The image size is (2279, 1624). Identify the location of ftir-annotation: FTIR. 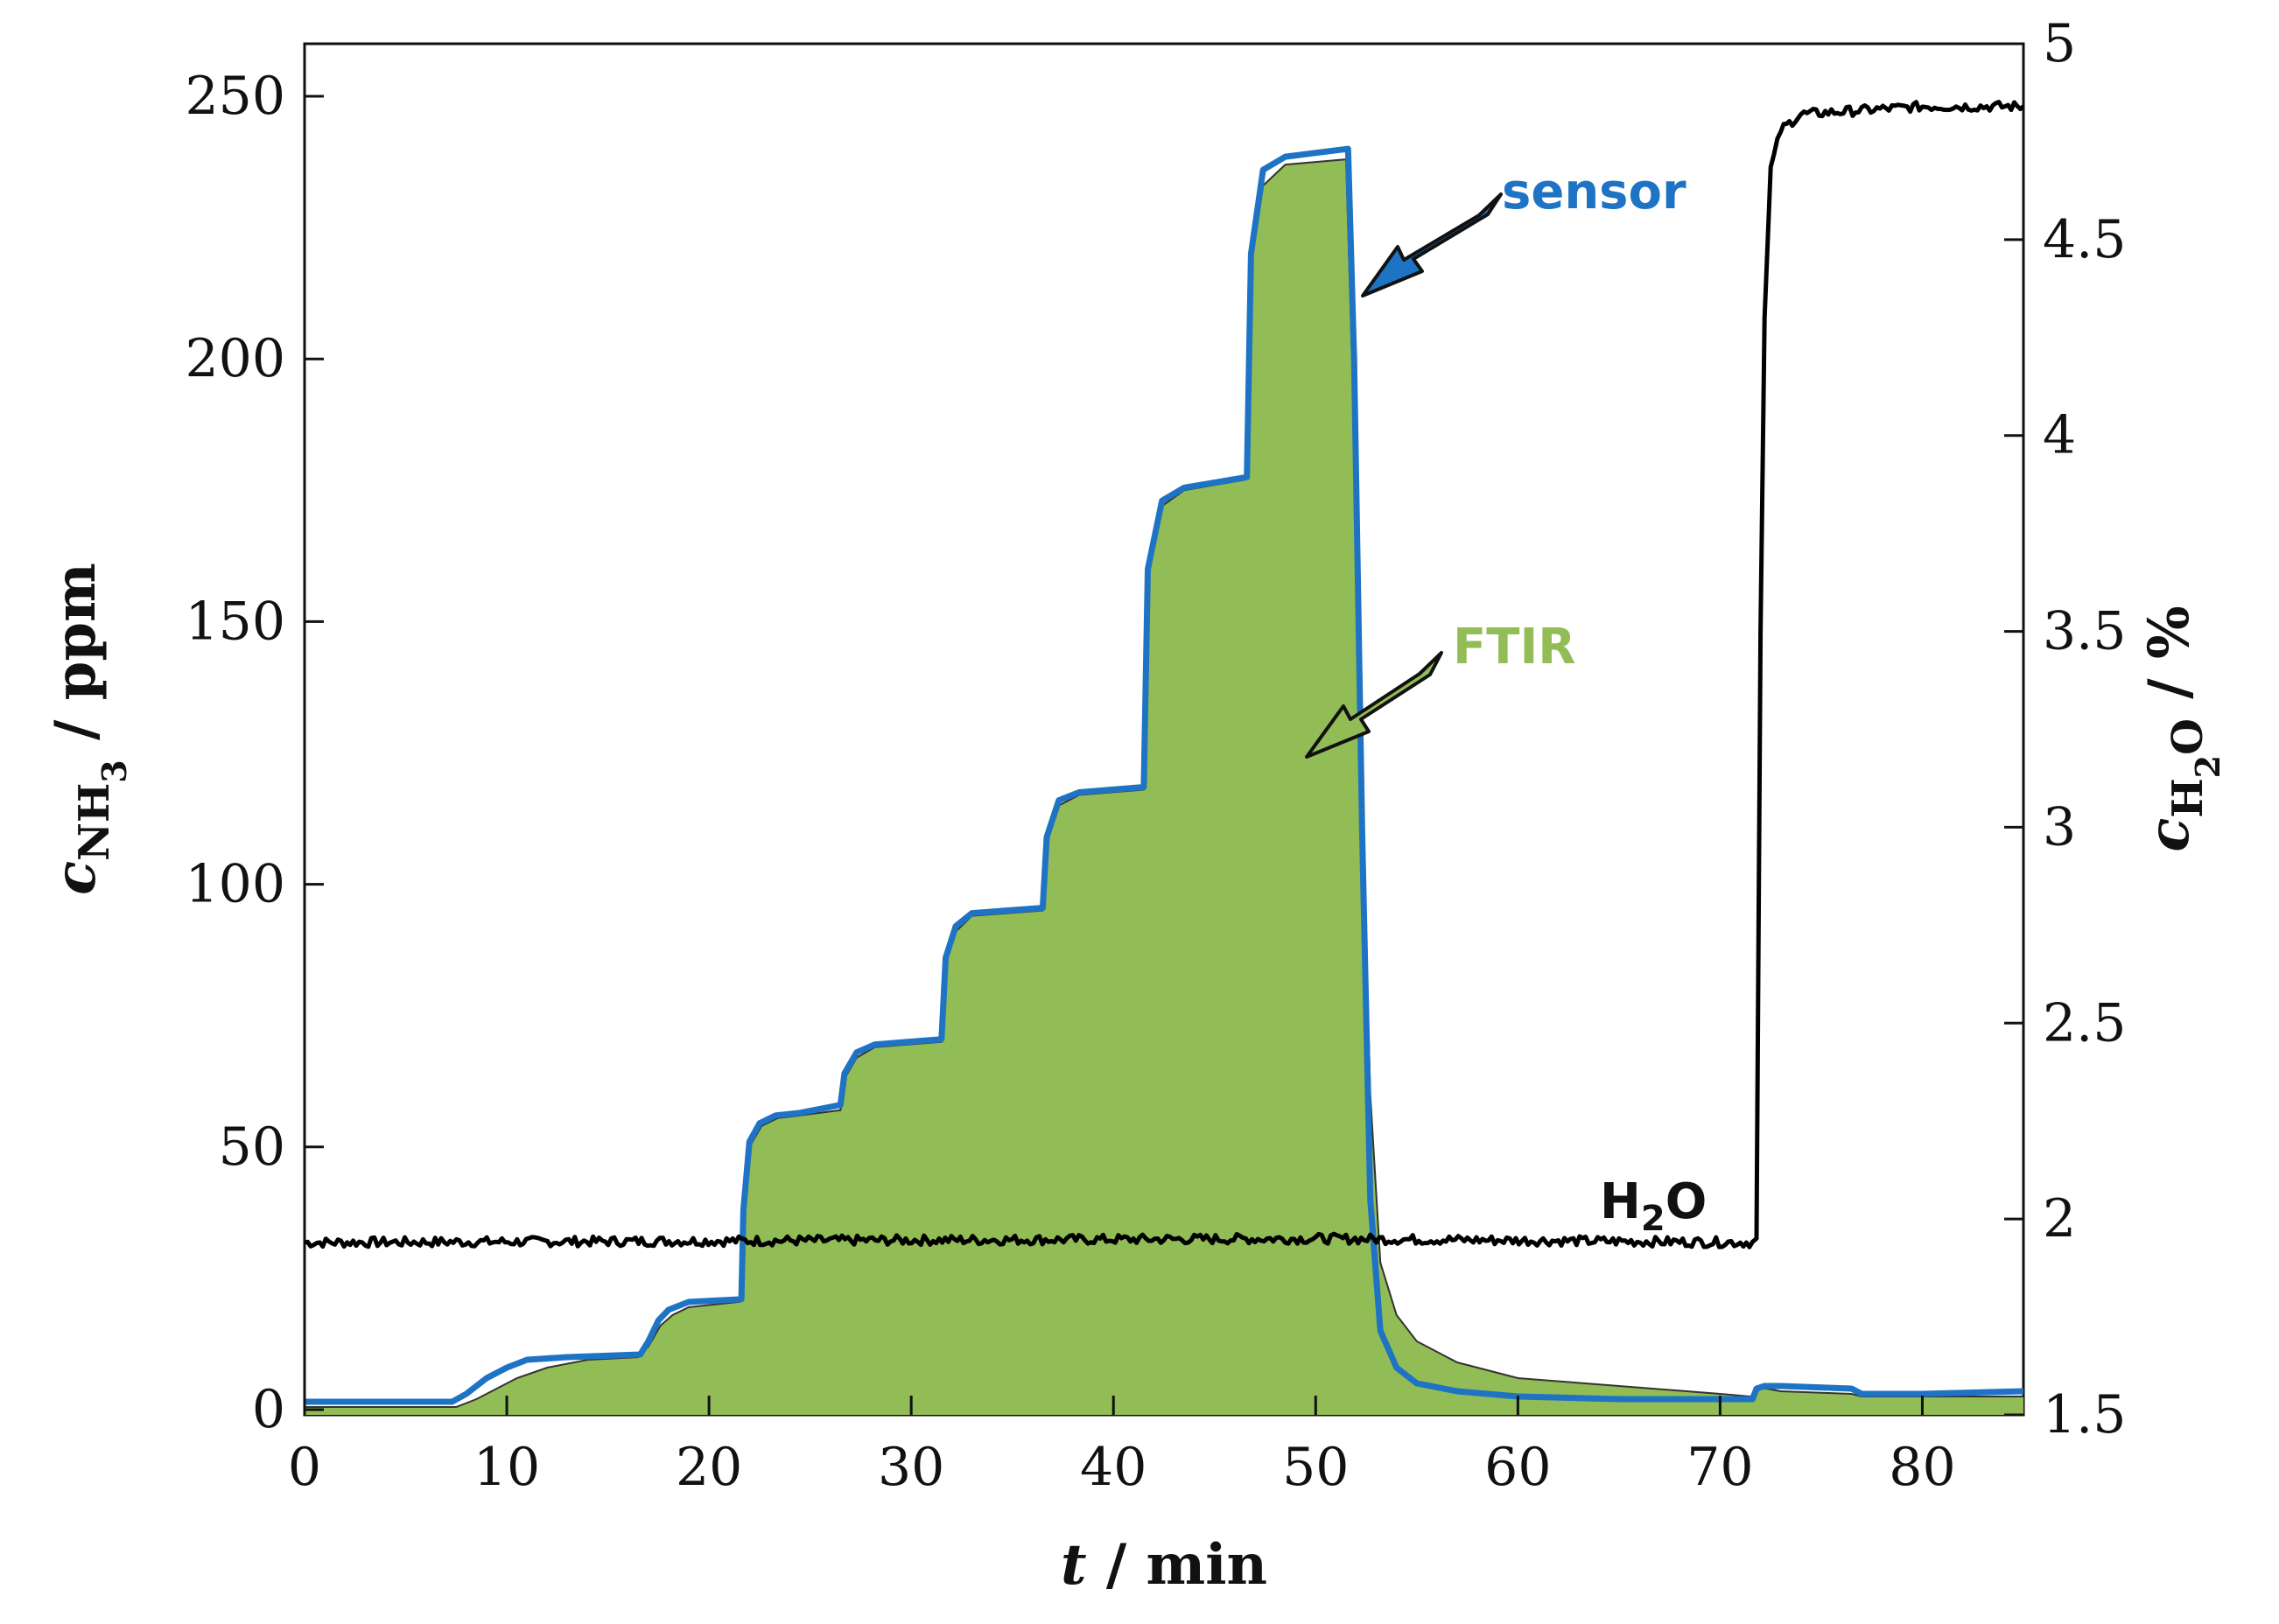
(1440, 689).